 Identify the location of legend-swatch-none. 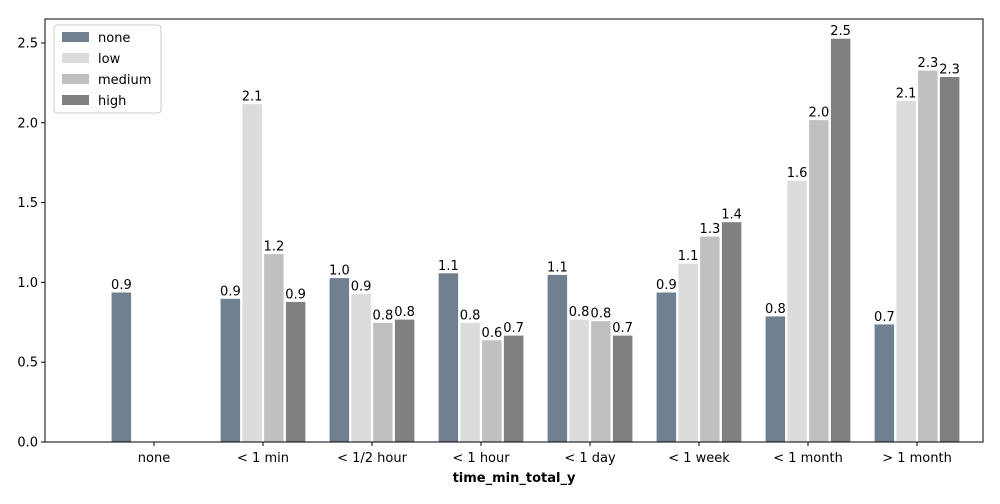
(75, 37).